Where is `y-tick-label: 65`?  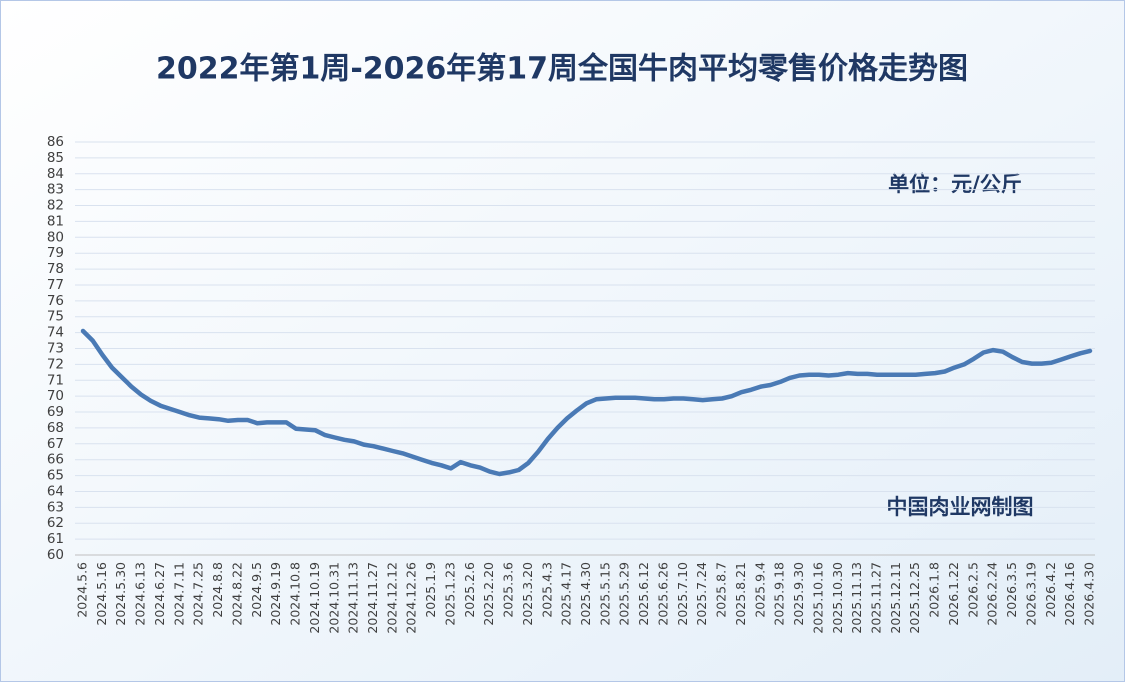
y-tick-label: 65 is located at coordinates (55, 476).